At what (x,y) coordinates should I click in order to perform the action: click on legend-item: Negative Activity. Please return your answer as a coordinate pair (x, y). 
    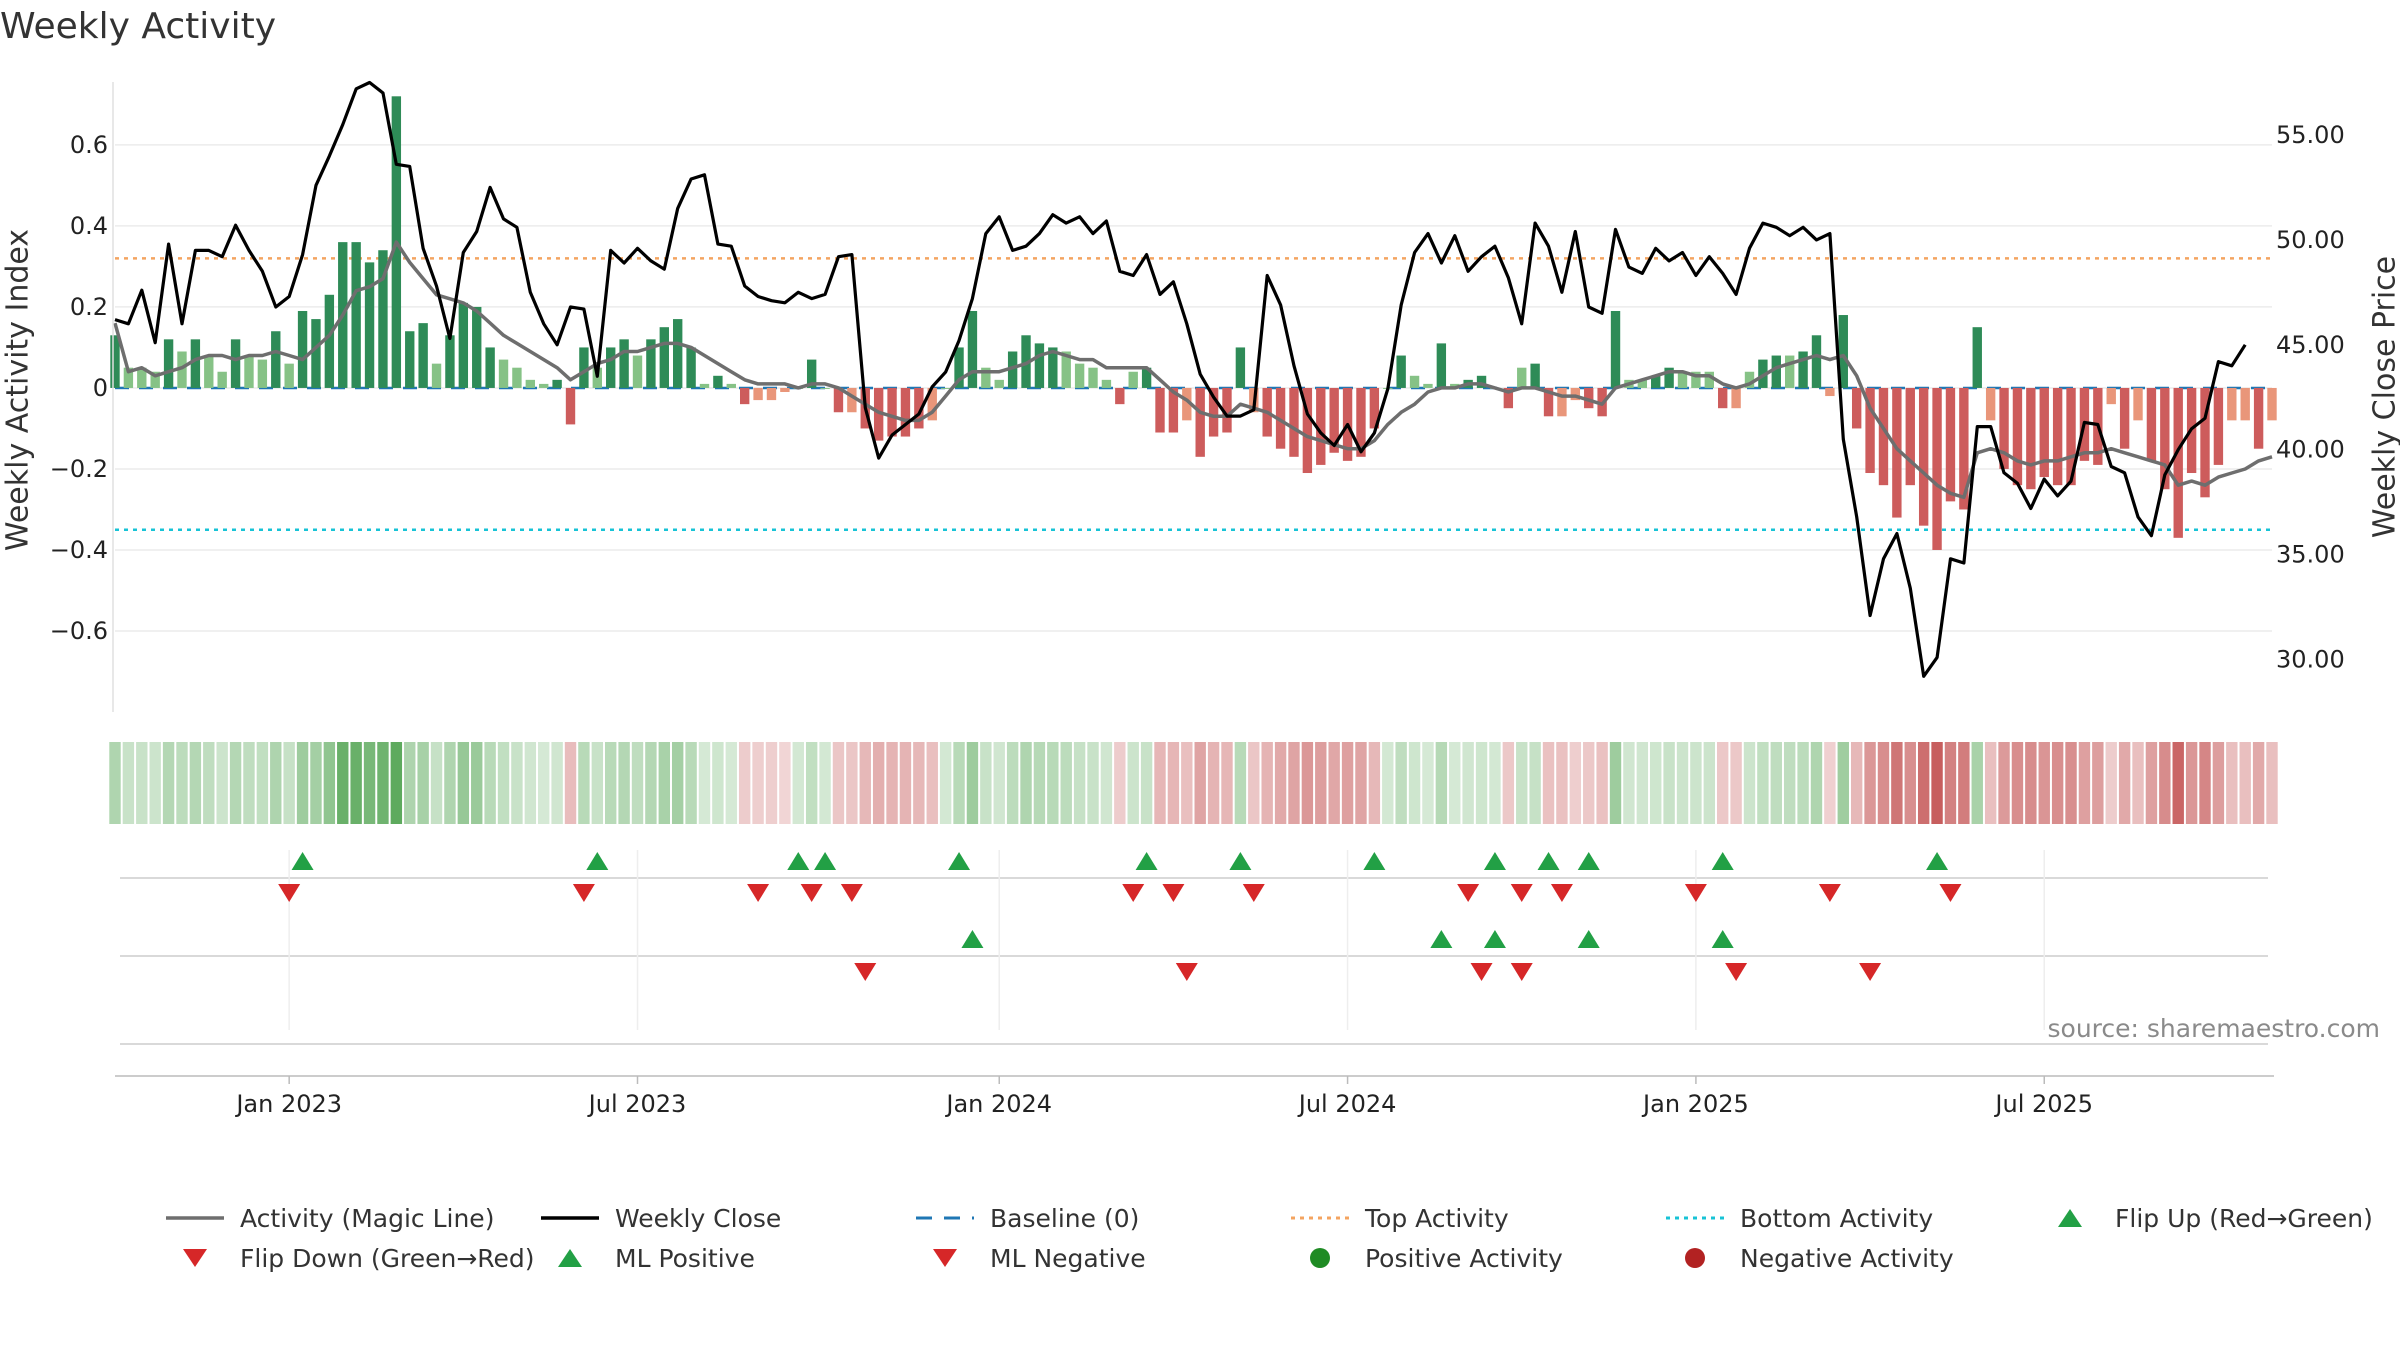
    Looking at the image, I should click on (1851, 1258).